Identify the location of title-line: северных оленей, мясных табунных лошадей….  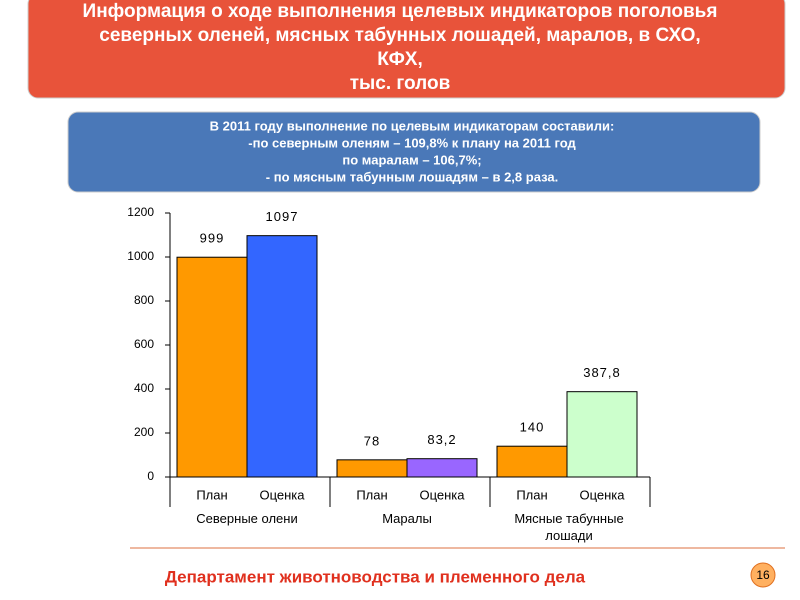
(399, 35).